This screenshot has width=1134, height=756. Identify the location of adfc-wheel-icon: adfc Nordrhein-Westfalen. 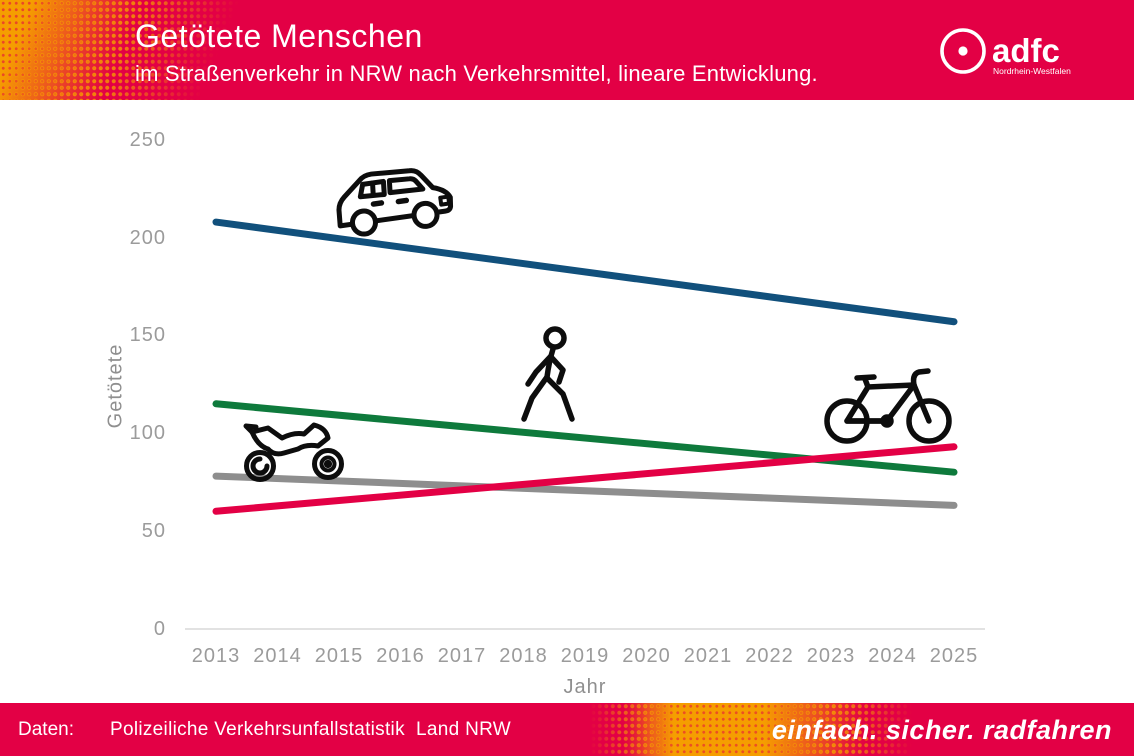
(1005, 51).